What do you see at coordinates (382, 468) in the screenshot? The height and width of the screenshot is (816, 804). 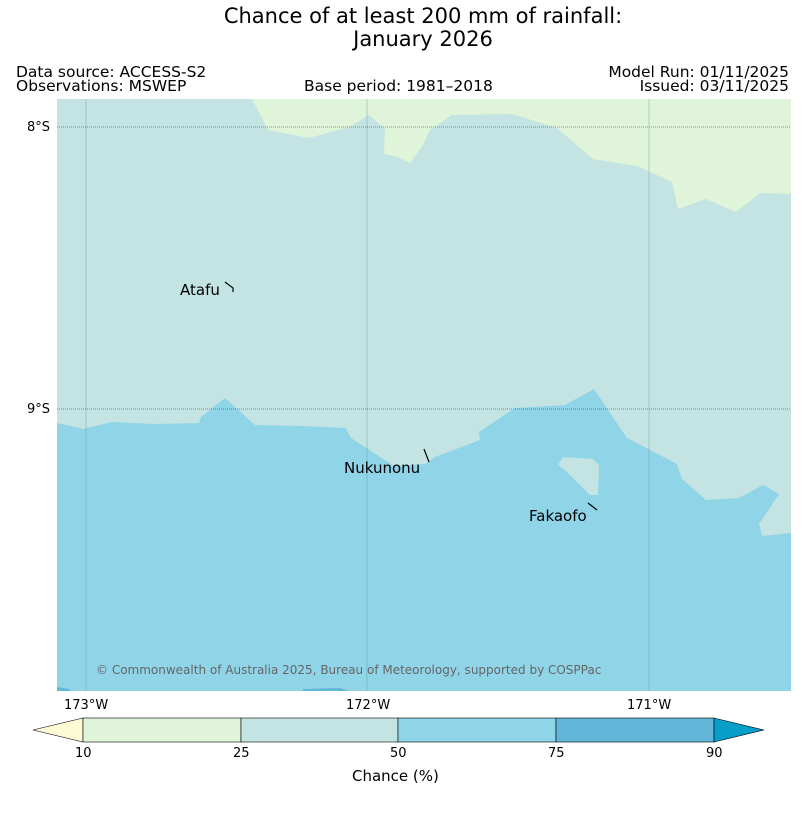 I see `place-label-nukunonu: Nukunonu` at bounding box center [382, 468].